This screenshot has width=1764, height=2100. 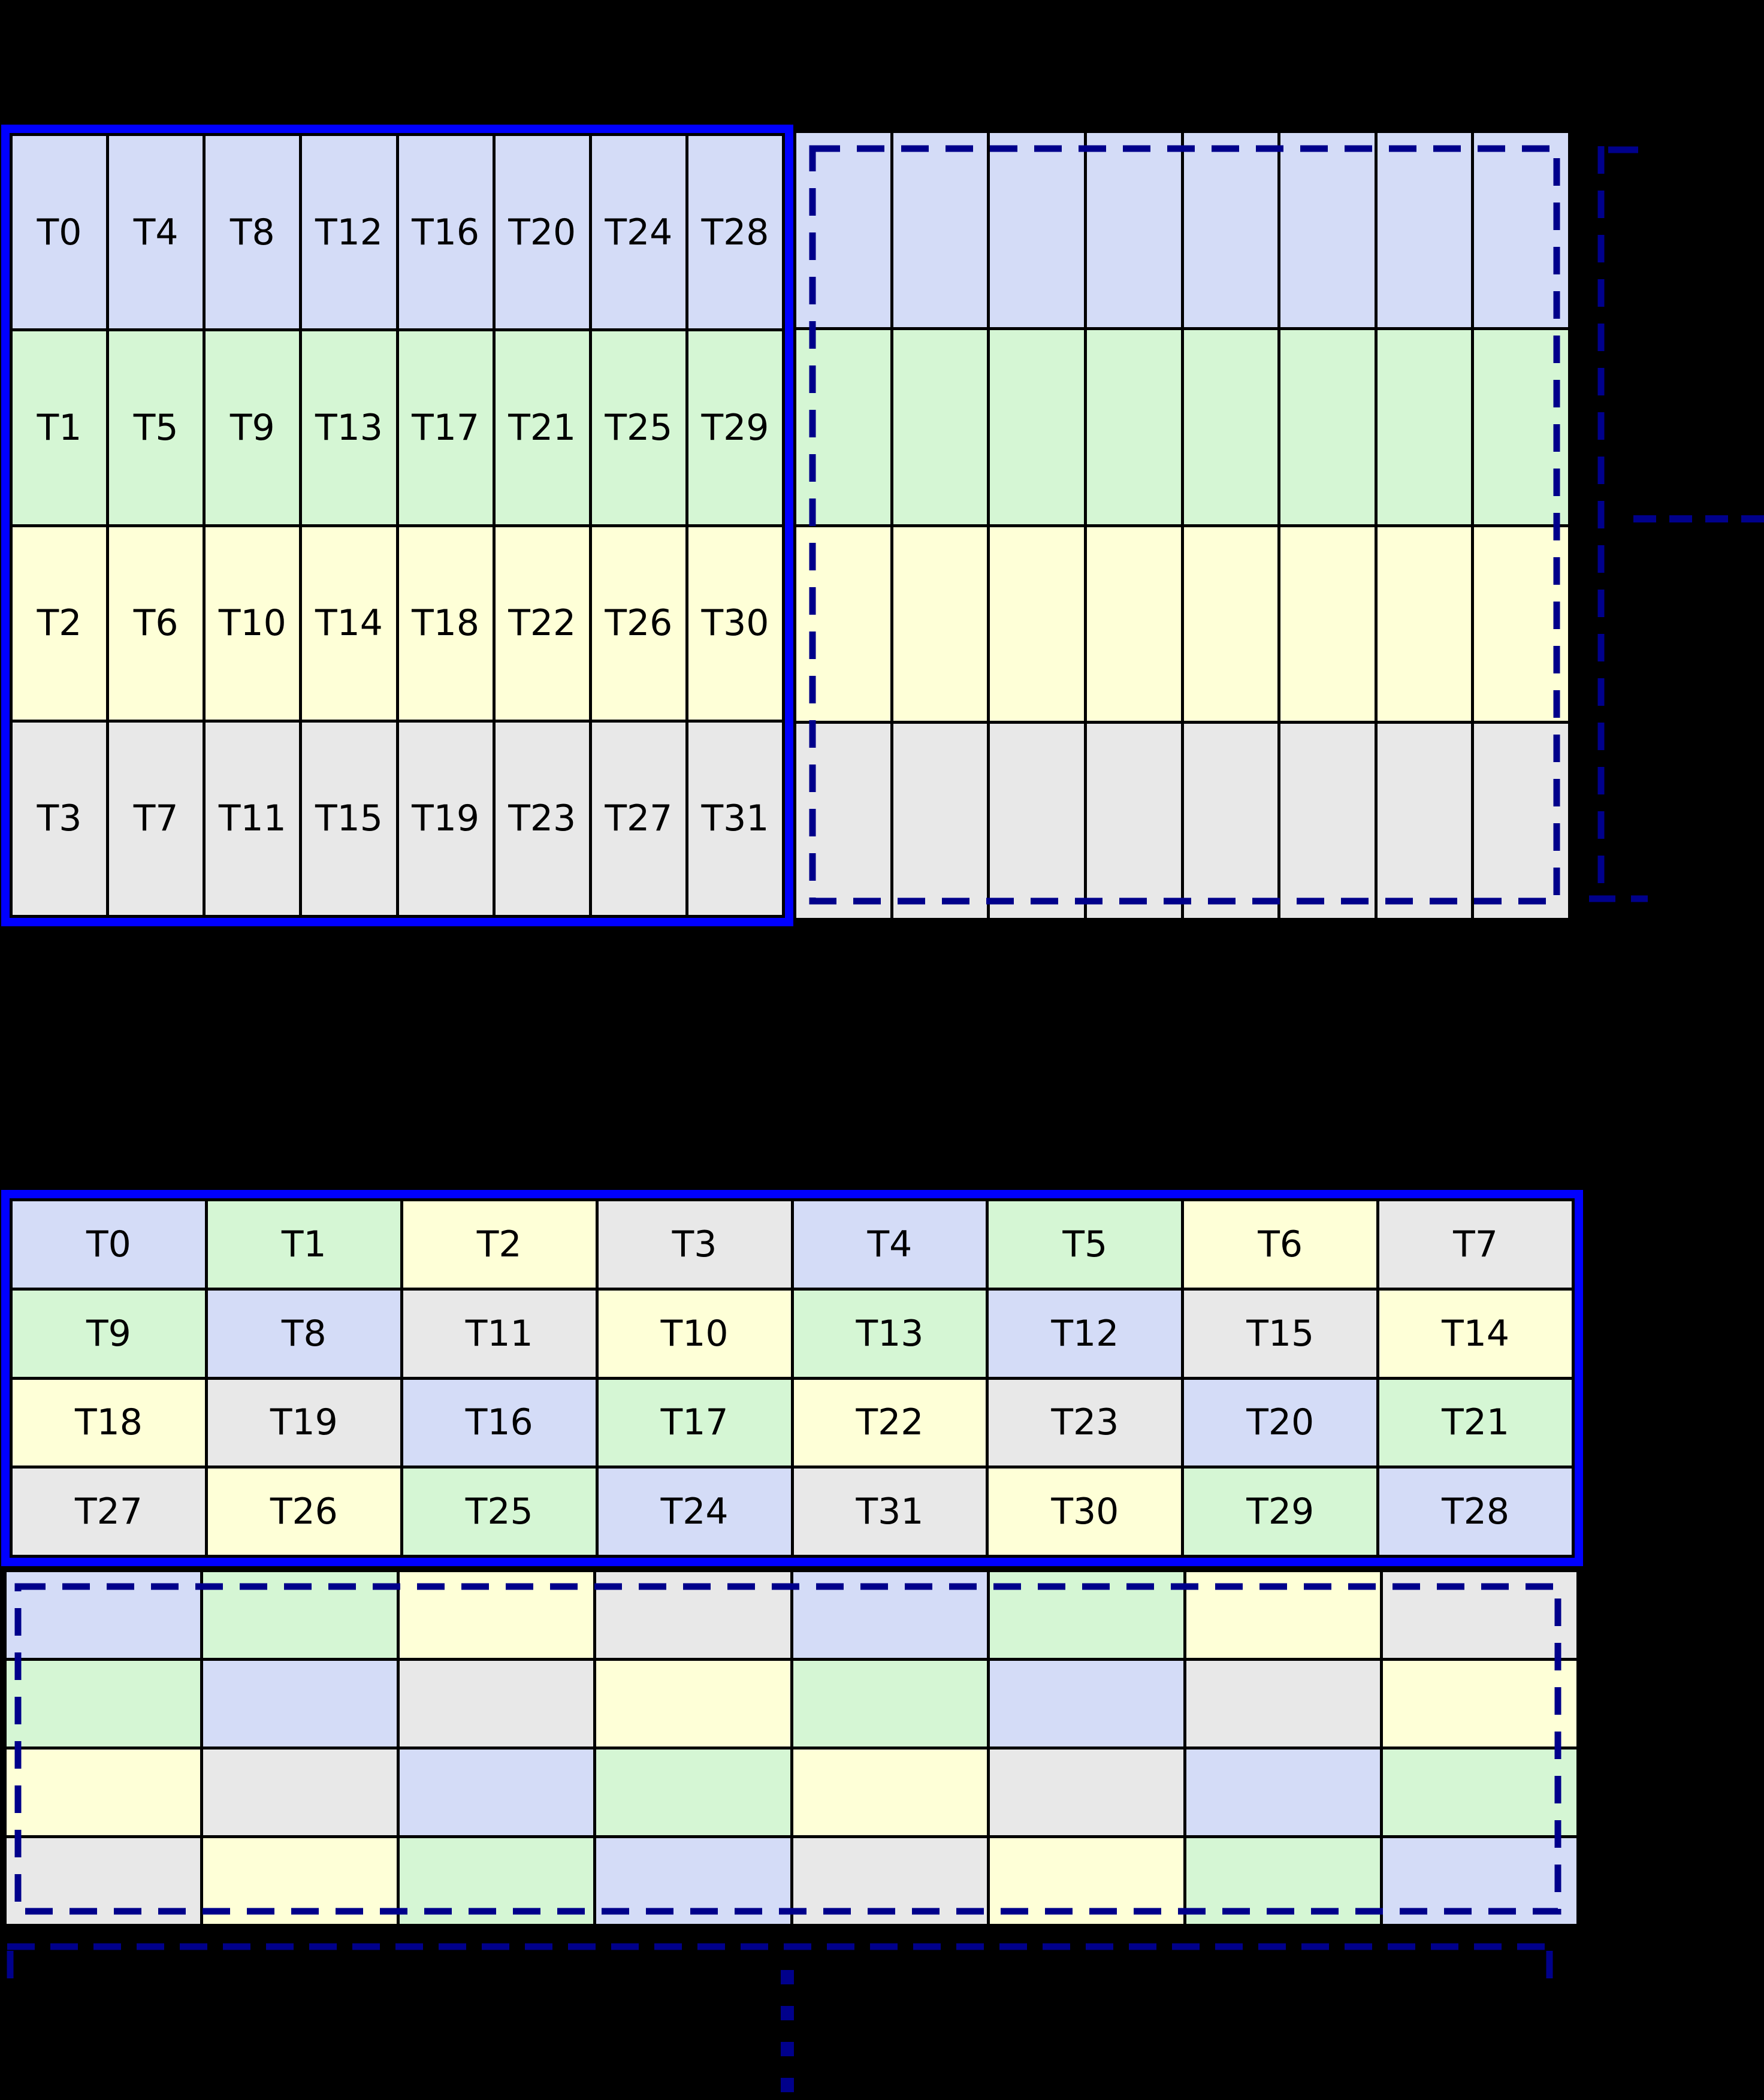 What do you see at coordinates (1475, 1422) in the screenshot?
I see `thread-cell-t21: T21` at bounding box center [1475, 1422].